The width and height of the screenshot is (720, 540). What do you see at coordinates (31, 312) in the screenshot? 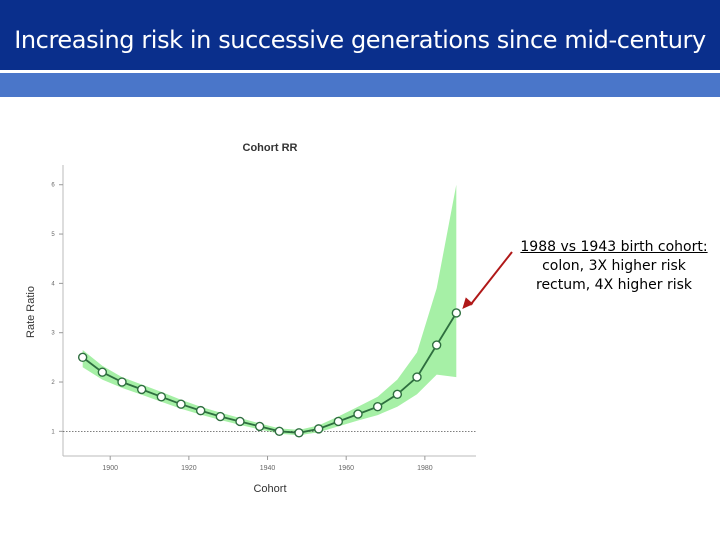
I see `y-axis-label: Rate Ratio` at bounding box center [31, 312].